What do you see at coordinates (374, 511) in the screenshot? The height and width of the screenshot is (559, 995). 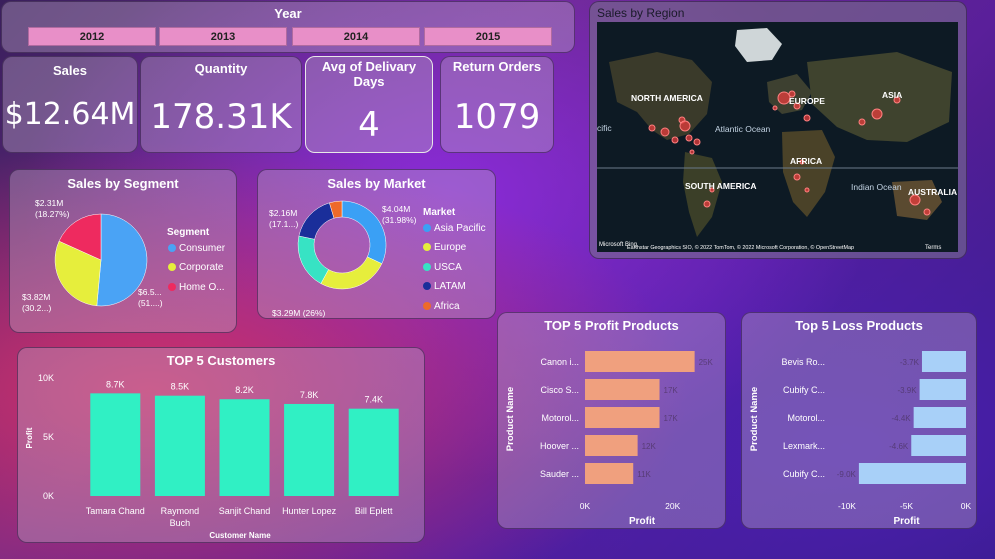 I see `x-category-label: Bill Eplett` at bounding box center [374, 511].